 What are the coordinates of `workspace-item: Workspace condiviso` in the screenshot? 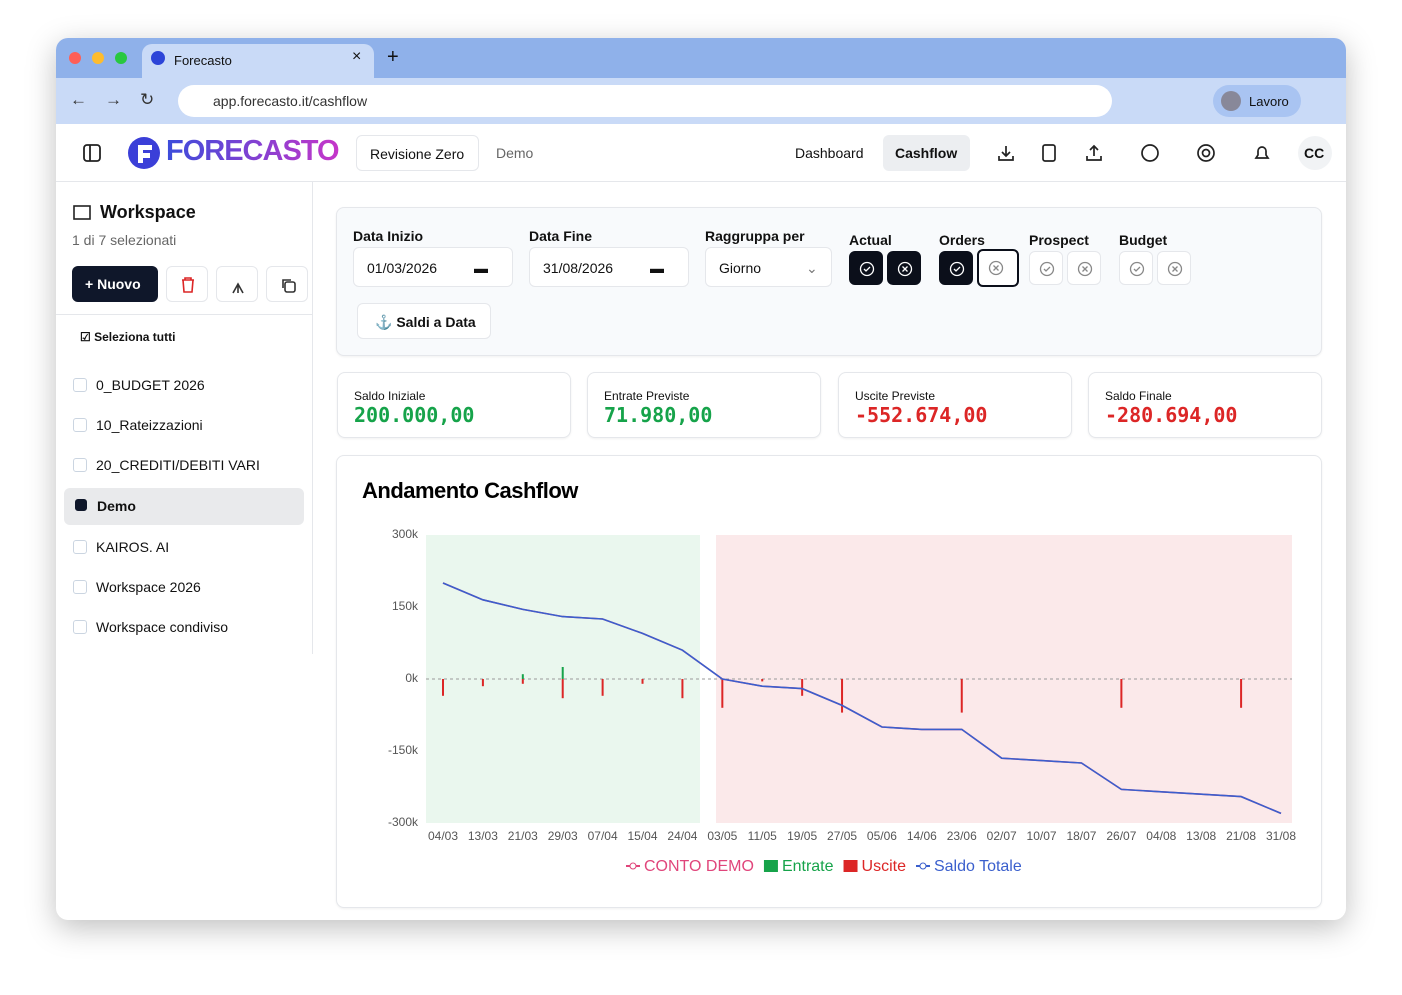 It's located at (162, 627).